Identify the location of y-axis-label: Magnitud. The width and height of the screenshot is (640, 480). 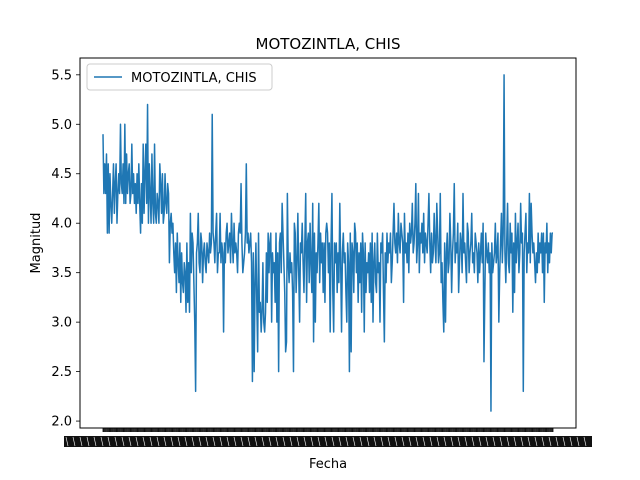
(36, 243).